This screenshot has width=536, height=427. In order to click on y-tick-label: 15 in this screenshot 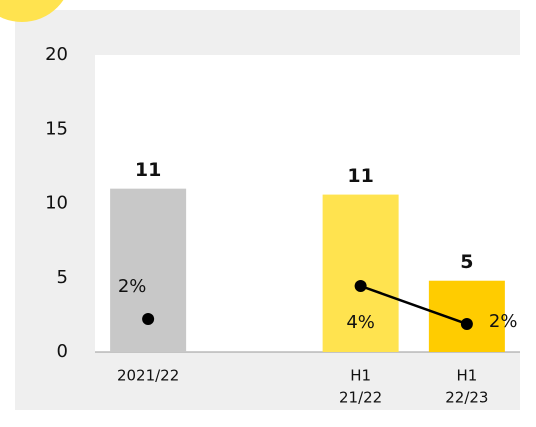, I will do `click(56, 128)`.